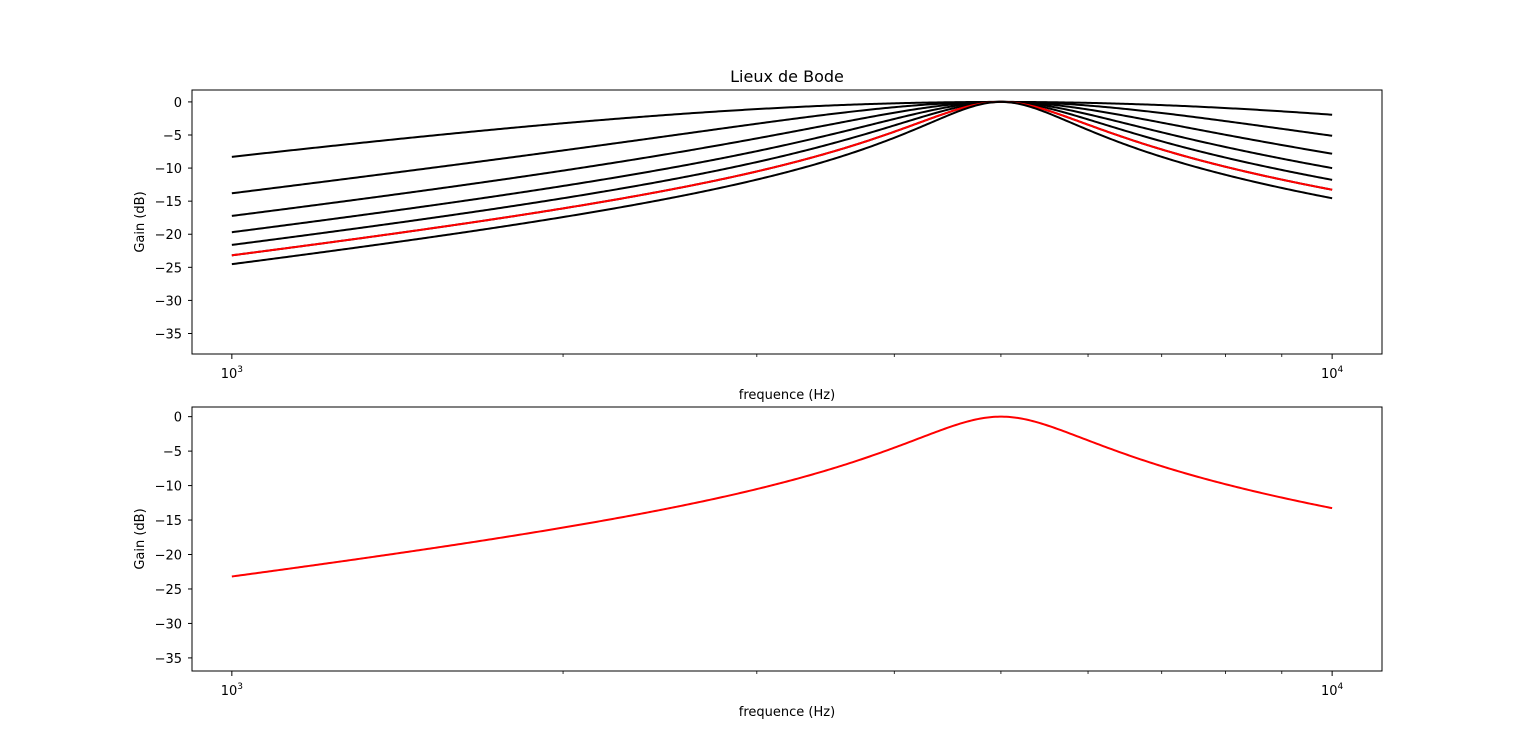  What do you see at coordinates (173, 539) in the screenshot?
I see `bottom-plot-y-ticks: 0 −5 −10 −15 −20 −25 −30 −35` at bounding box center [173, 539].